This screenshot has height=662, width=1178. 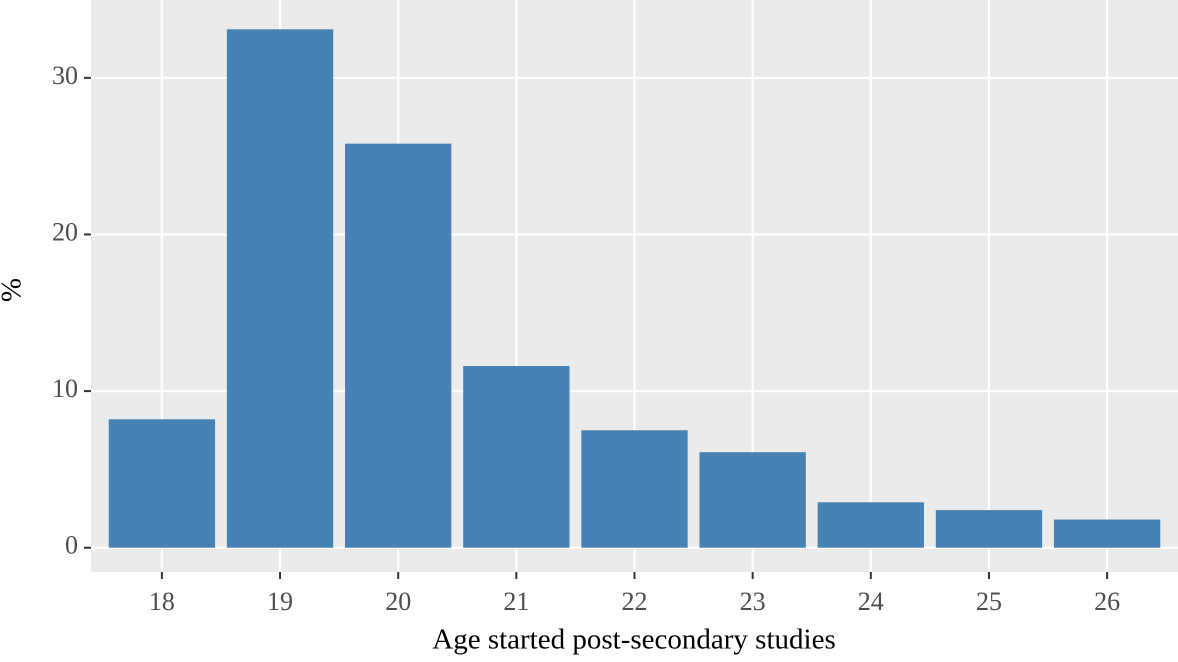 What do you see at coordinates (14, 290) in the screenshot?
I see `y-axis-title: %` at bounding box center [14, 290].